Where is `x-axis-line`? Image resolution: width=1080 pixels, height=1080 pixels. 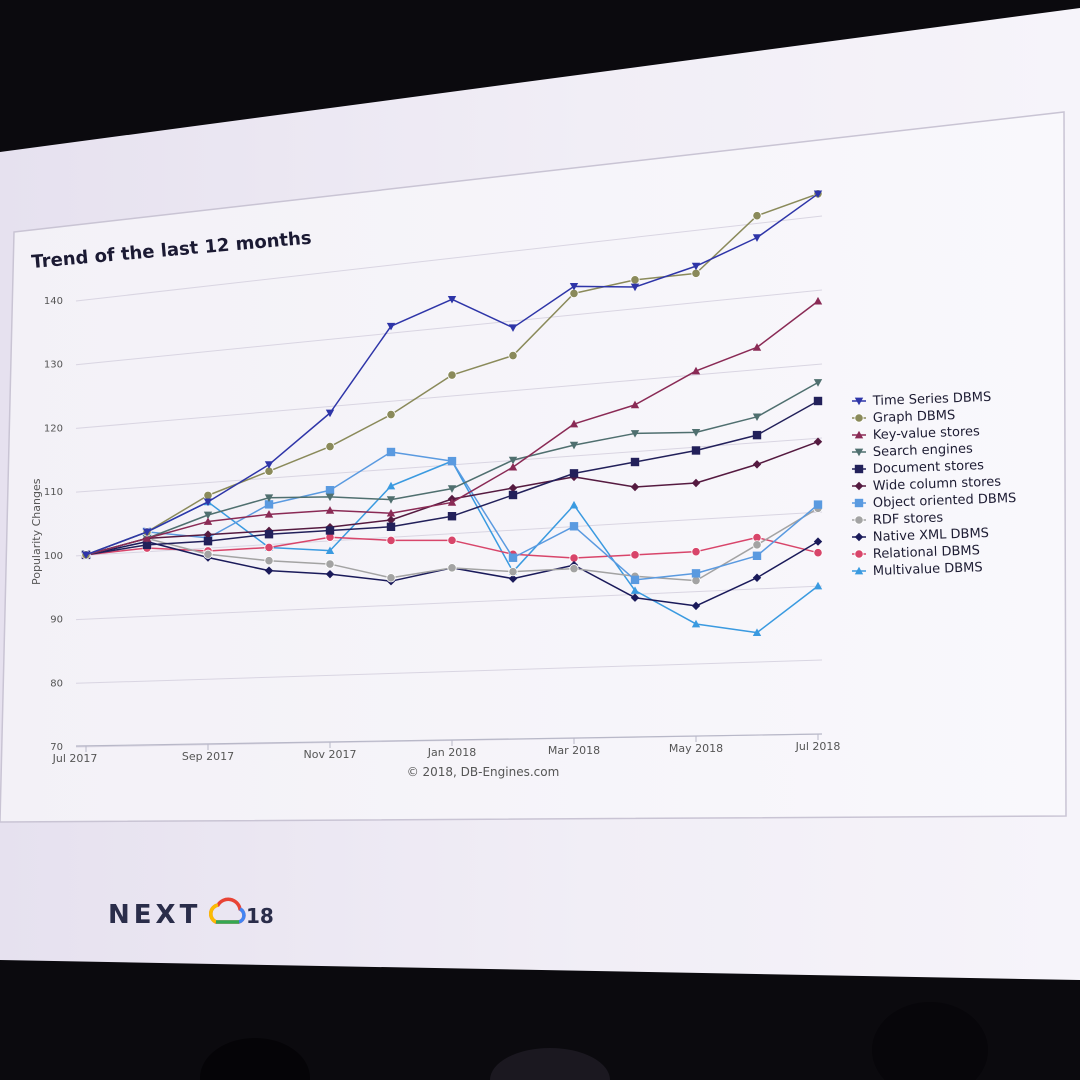
x-axis-line is located at coordinates (449, 740).